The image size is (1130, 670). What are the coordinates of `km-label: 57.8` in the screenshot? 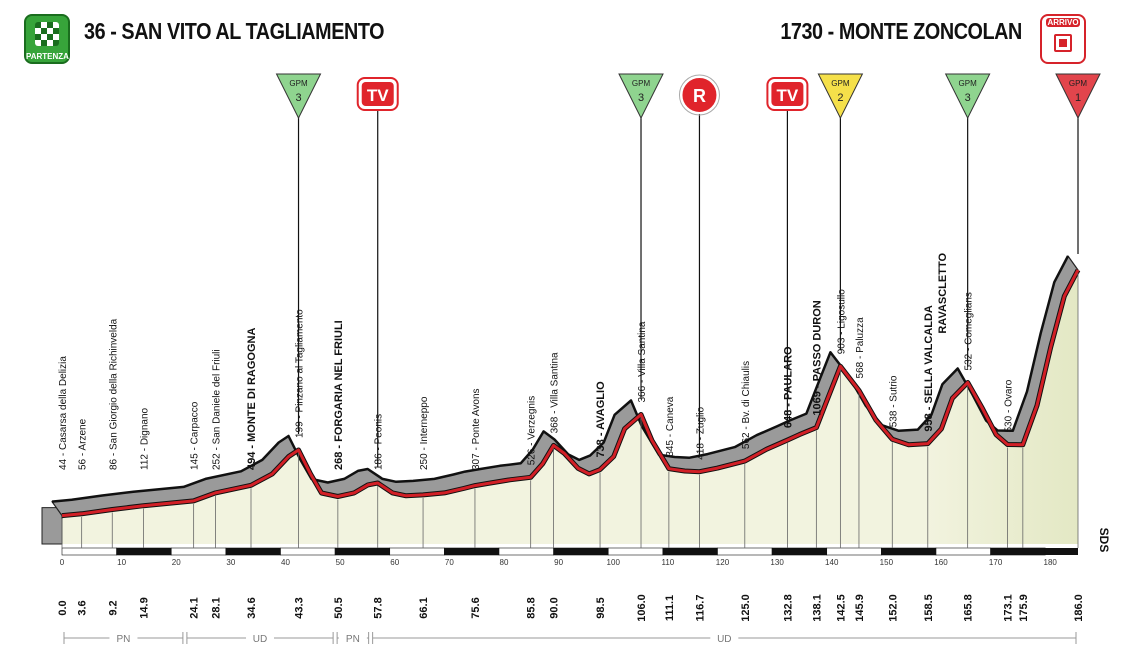 It's located at (379, 607).